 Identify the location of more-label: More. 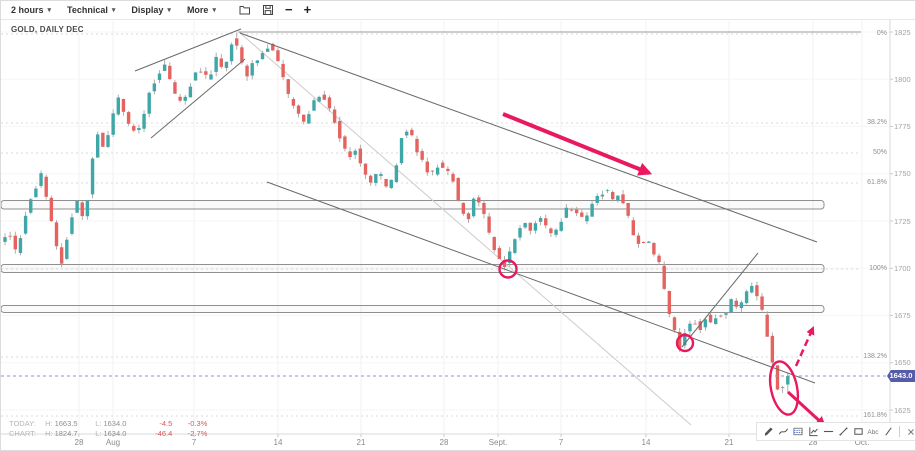
(197, 10).